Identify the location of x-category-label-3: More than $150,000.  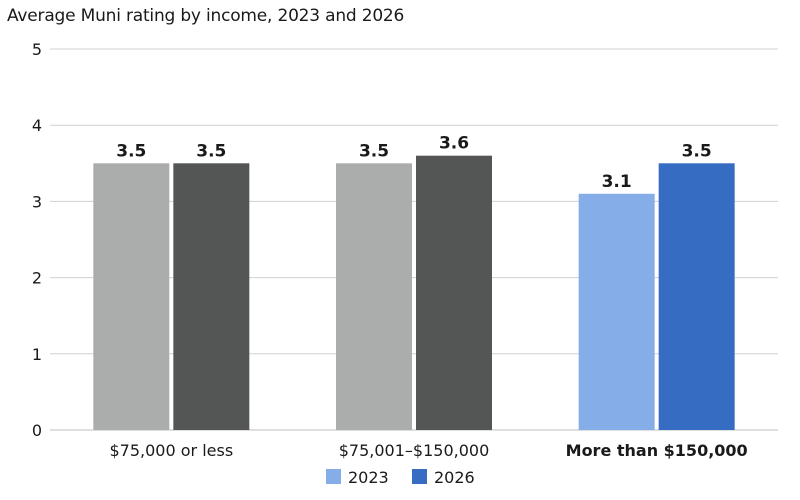
(657, 450).